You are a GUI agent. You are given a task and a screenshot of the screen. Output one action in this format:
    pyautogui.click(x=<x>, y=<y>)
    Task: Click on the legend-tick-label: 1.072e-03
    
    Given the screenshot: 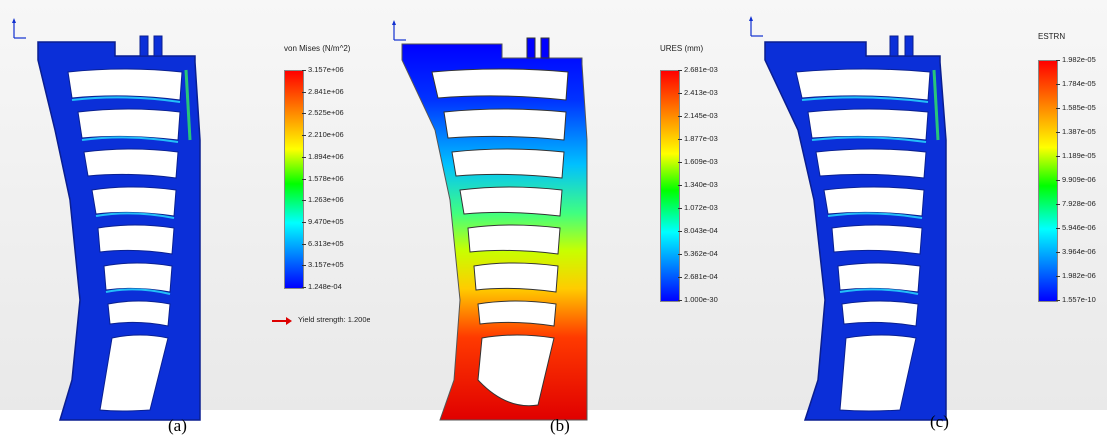 What is the action you would take?
    pyautogui.click(x=698, y=207)
    